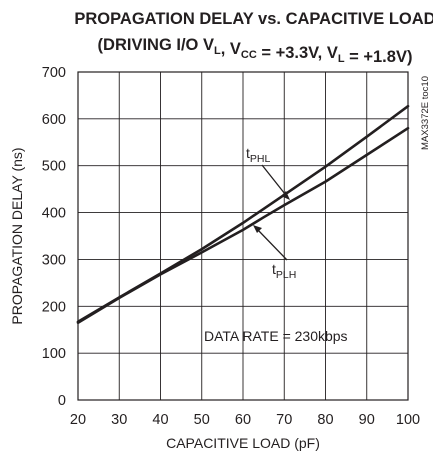  Describe the element at coordinates (54, 354) in the screenshot. I see `y-tick-label: 100` at that location.